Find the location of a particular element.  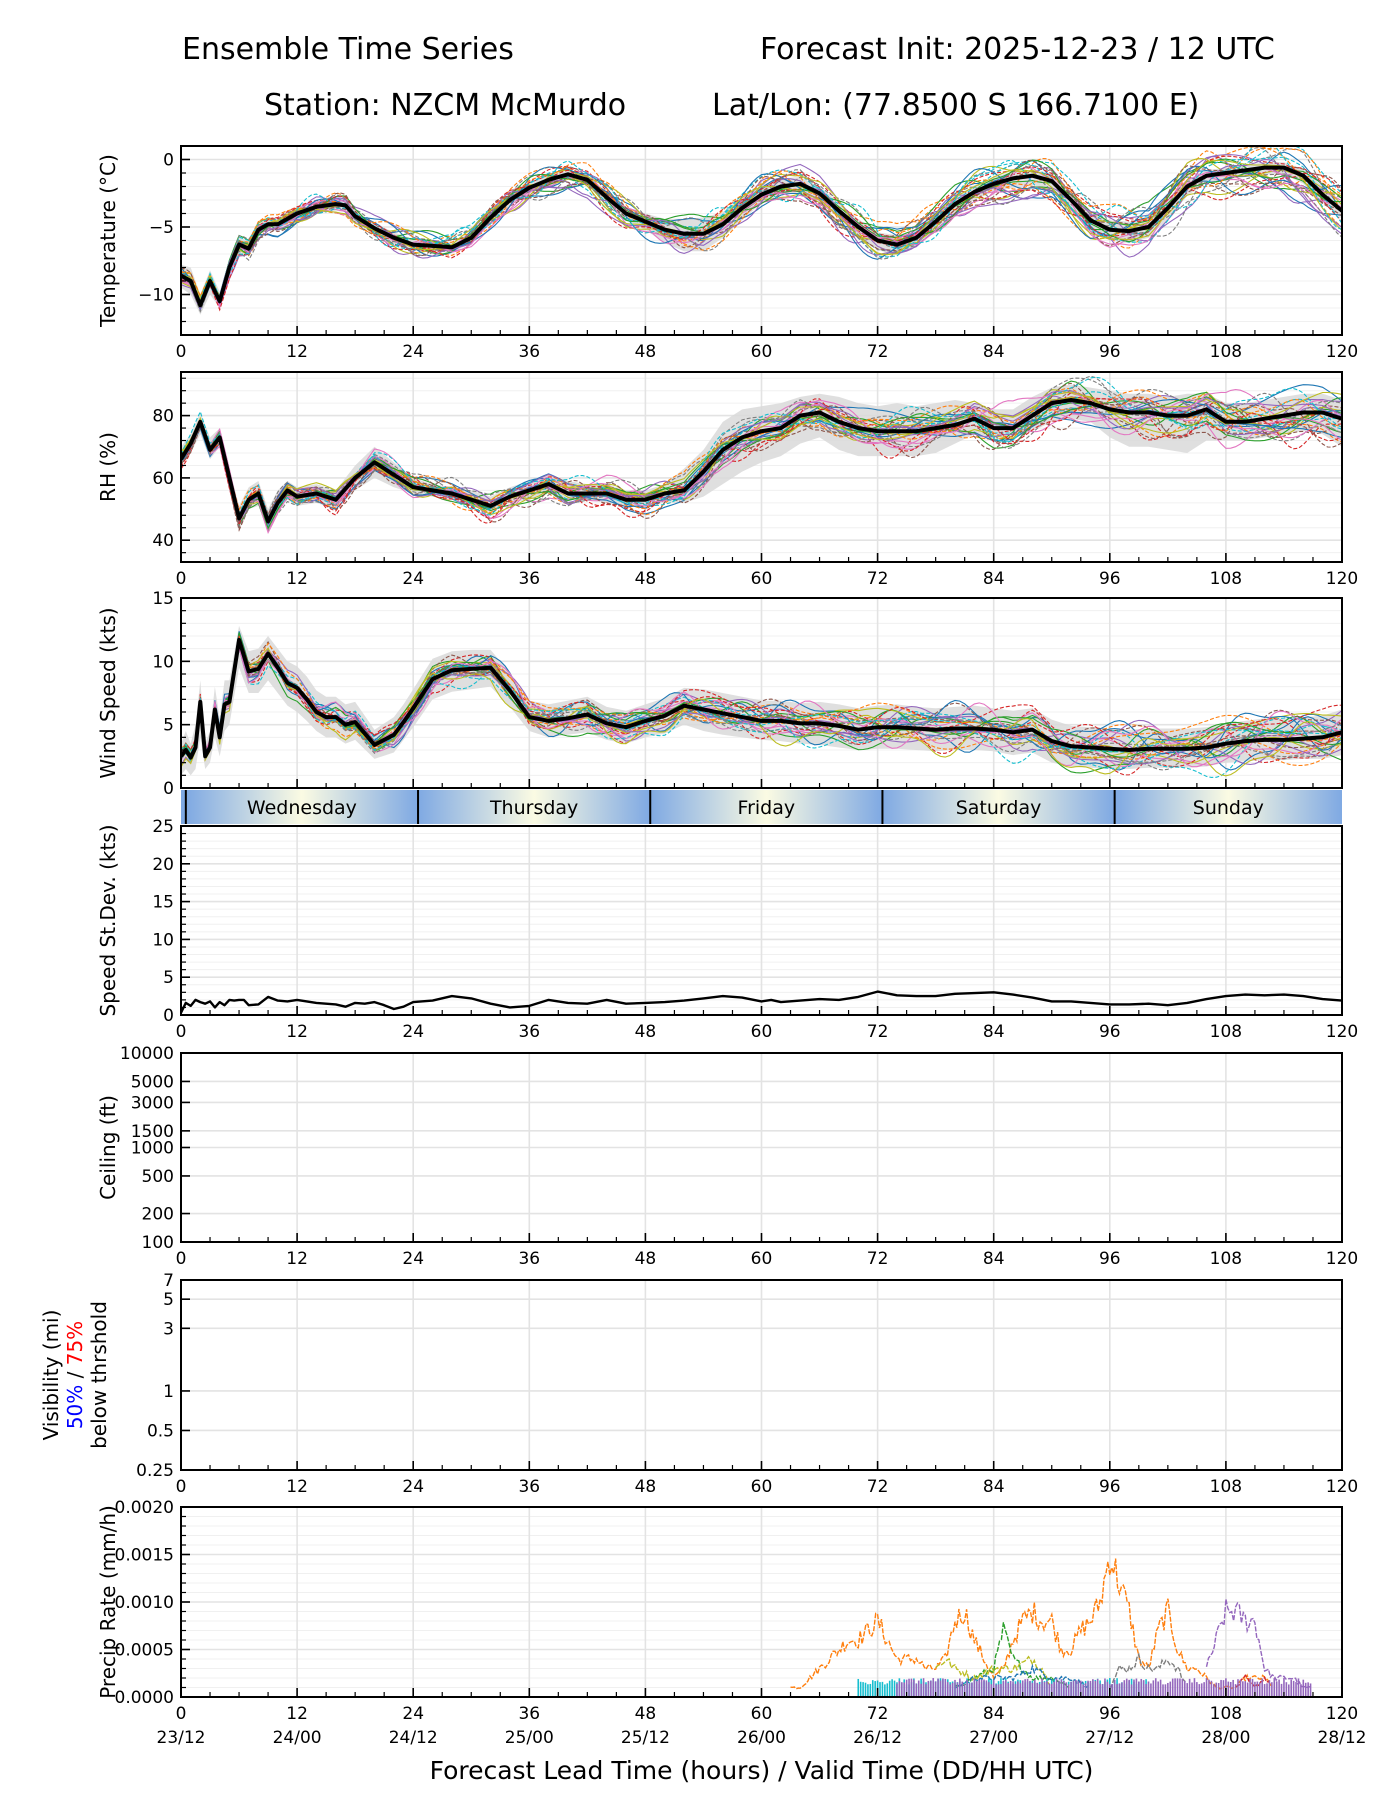

y-tick-label: 0.0010 is located at coordinates (144, 1603).